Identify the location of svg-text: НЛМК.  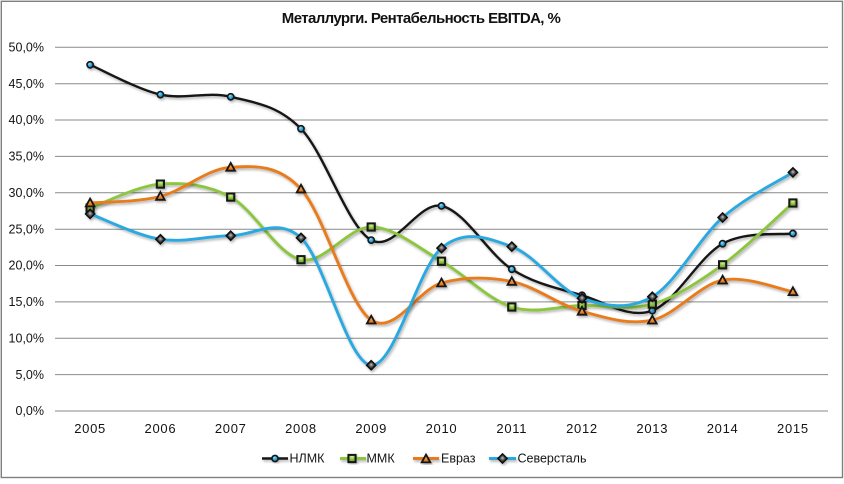
(308, 459).